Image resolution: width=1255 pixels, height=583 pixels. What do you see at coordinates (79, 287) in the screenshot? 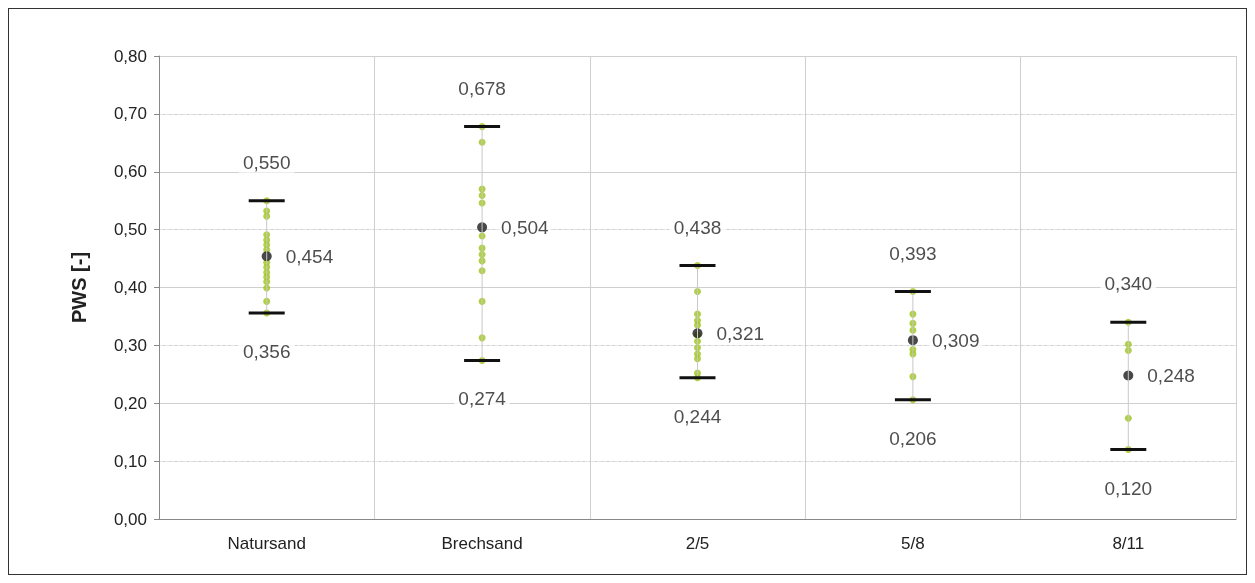
I see `y-axis-title: PWS [-]` at bounding box center [79, 287].